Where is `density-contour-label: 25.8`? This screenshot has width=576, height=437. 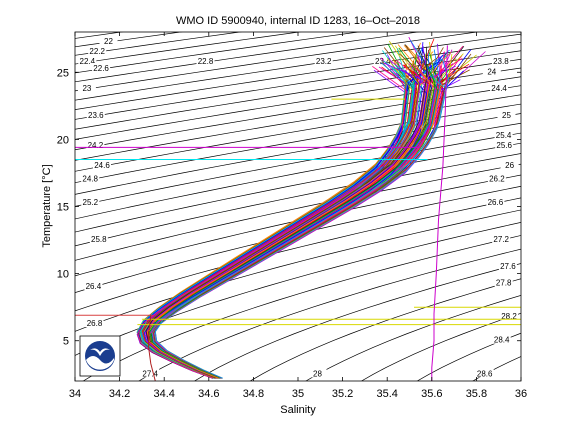 density-contour-label: 25.8 is located at coordinates (99, 239).